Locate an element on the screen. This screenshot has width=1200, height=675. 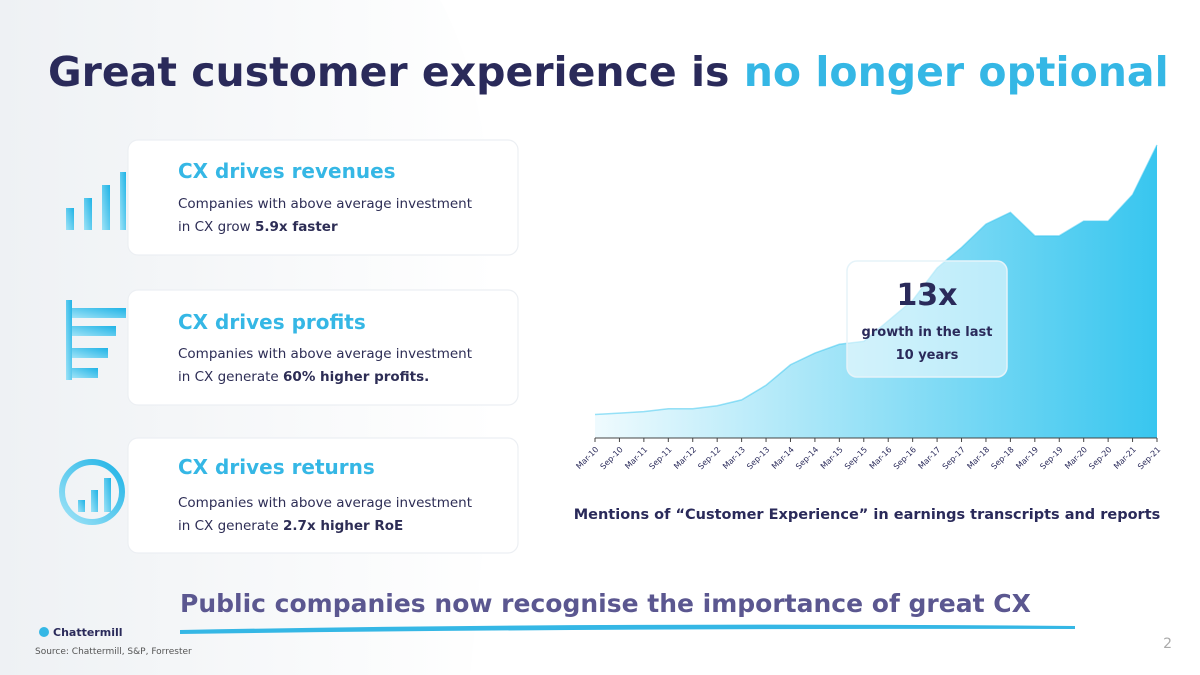
underline is located at coordinates (627, 629).